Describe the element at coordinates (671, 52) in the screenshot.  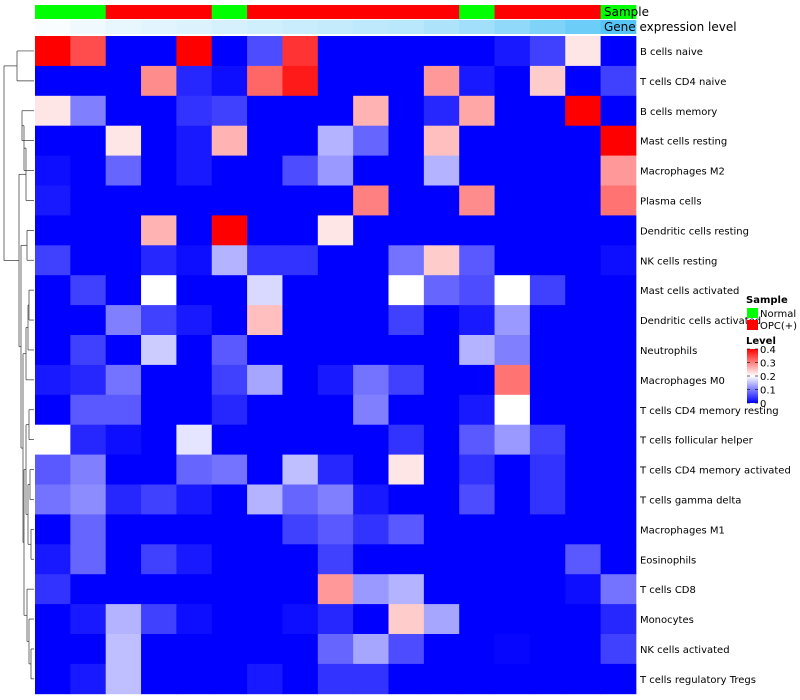
I see `row-label: B cells naive` at that location.